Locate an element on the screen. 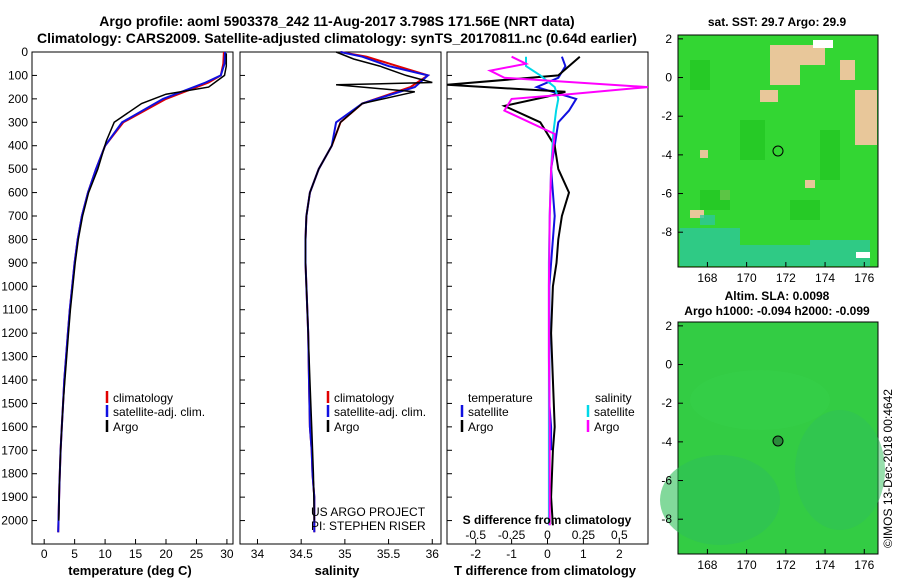 Image resolution: width=900 pixels, height=580 pixels. s-difference-tick-label: 0 is located at coordinates (547, 535).